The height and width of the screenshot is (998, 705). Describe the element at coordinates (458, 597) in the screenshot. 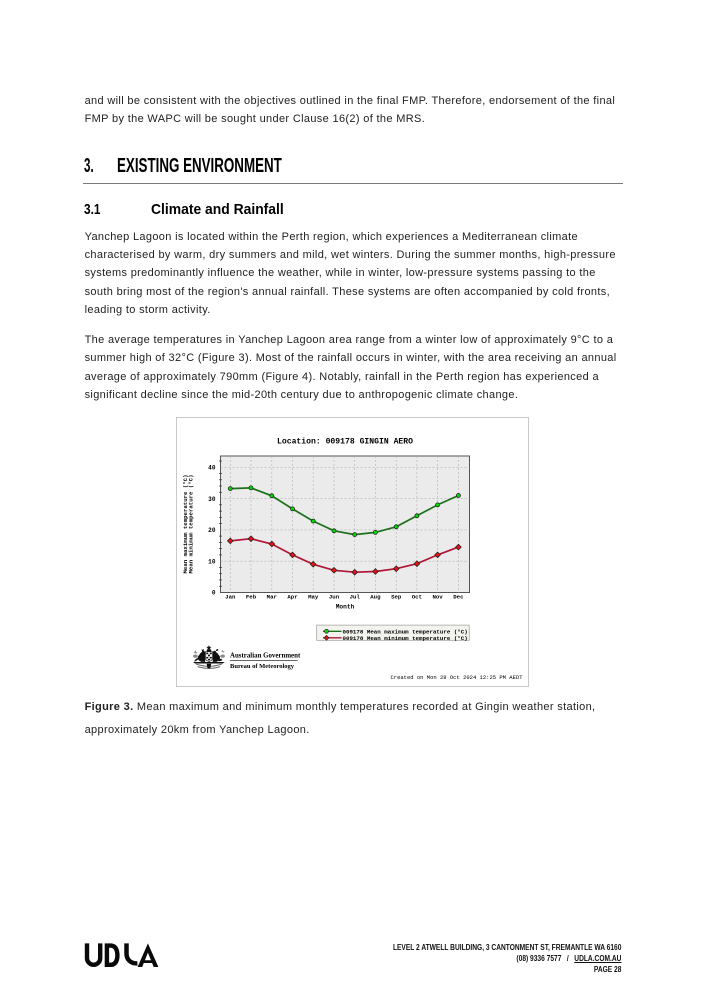

I see `svg-text: Dec` at that location.